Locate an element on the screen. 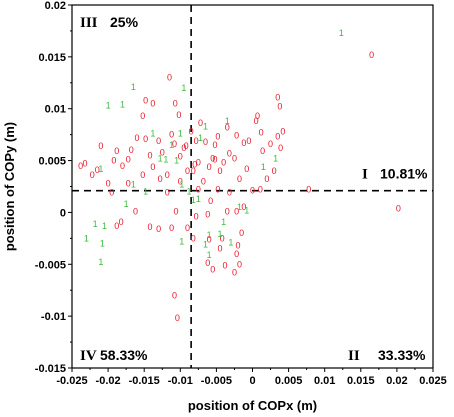 The height and width of the screenshot is (417, 454). quadrant-percent: 58.33% is located at coordinates (124, 355).